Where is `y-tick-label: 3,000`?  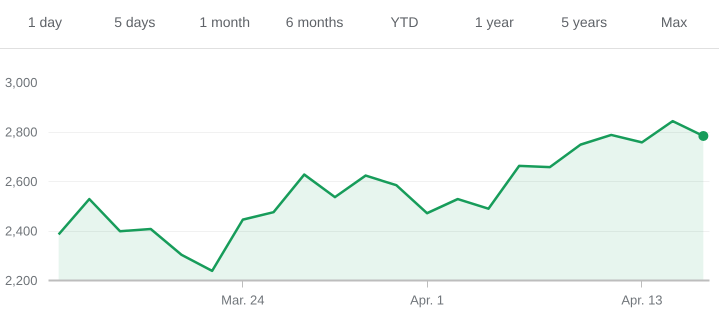
y-tick-label: 3,000 is located at coordinates (21, 82).